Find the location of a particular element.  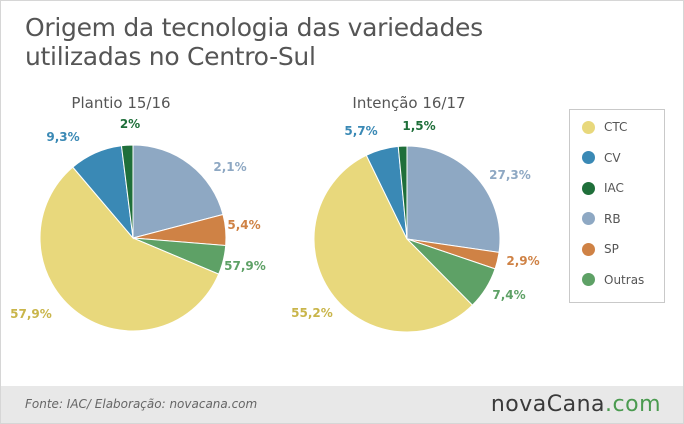

data-label-sp: 5,4% is located at coordinates (243, 225).